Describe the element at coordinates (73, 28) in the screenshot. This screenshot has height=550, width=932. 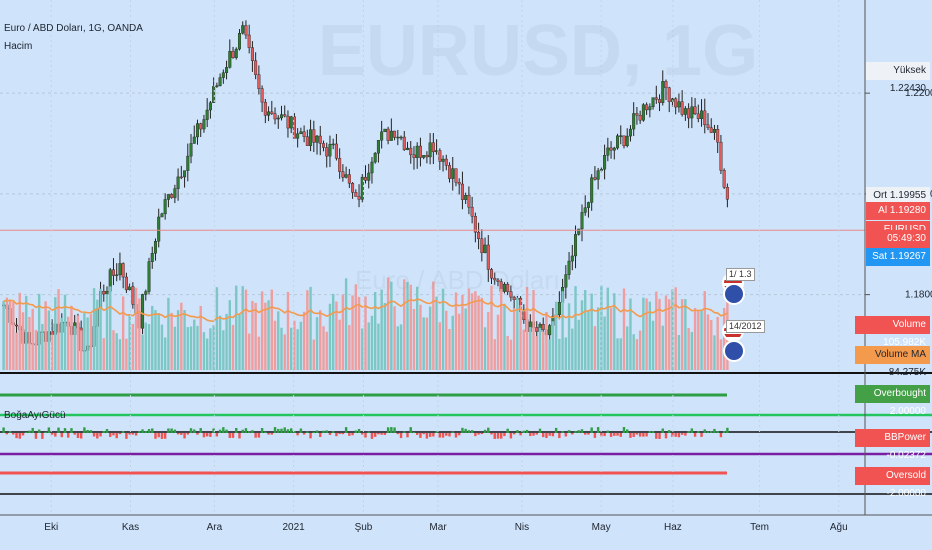
I see `symbol-title: Euro / ABD Doları, 1G, OANDA` at that location.